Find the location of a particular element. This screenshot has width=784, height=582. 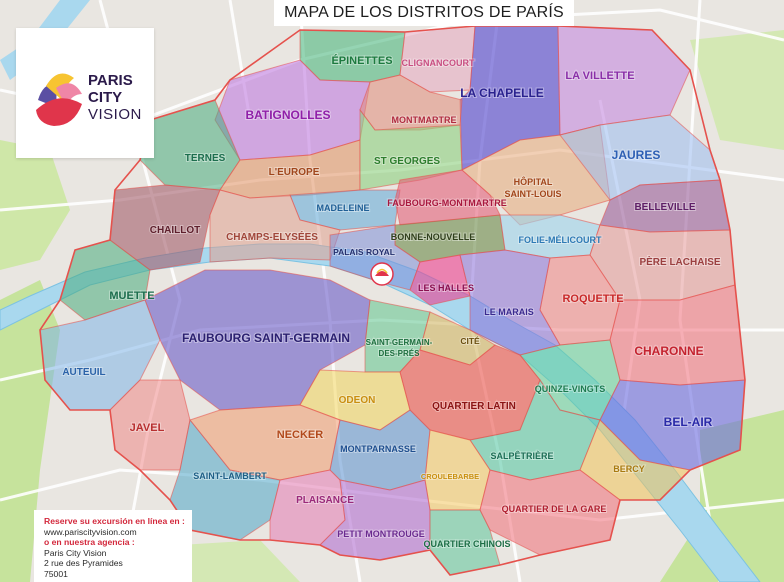

map-title: MAPA DE LOS DISTRITOS DE PARÍS is located at coordinates (424, 13).